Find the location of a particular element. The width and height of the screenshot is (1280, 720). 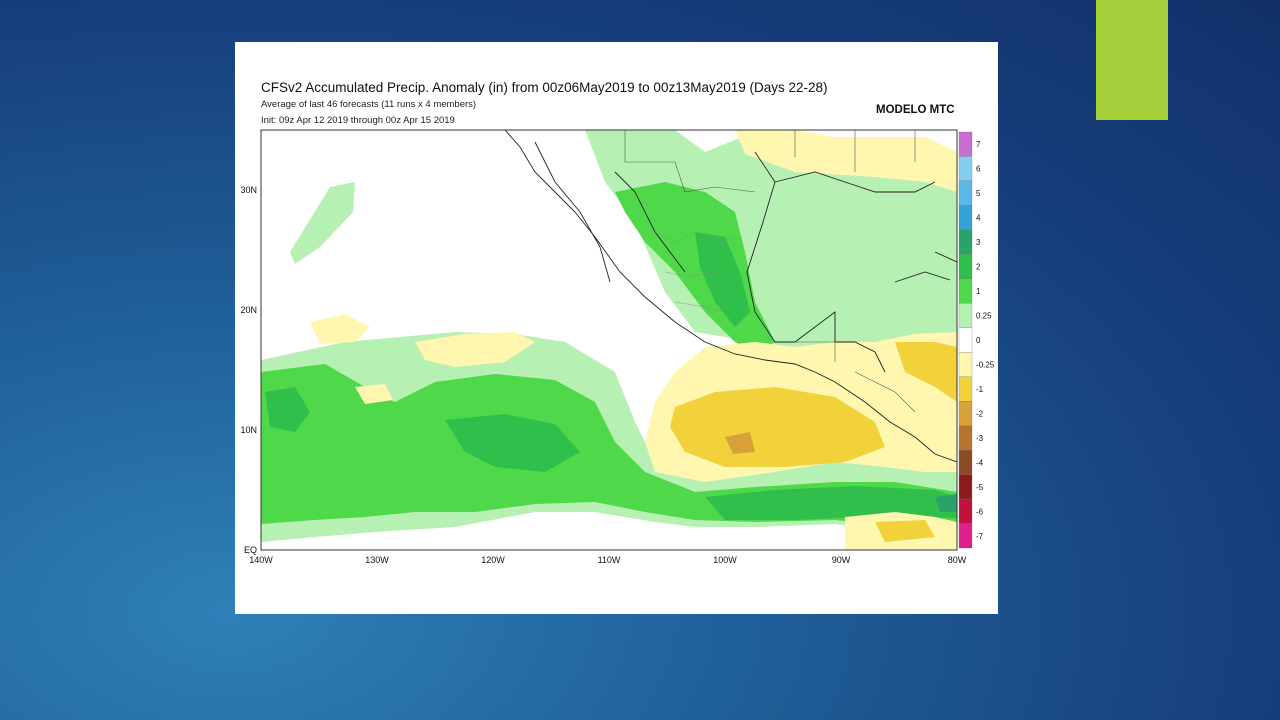

color-scale-legend: 7 6 5 4 3 2 1 0.25 0 -0.25 -1 -2 -3 -4 -5 -6 -7 is located at coordinates (976, 340).